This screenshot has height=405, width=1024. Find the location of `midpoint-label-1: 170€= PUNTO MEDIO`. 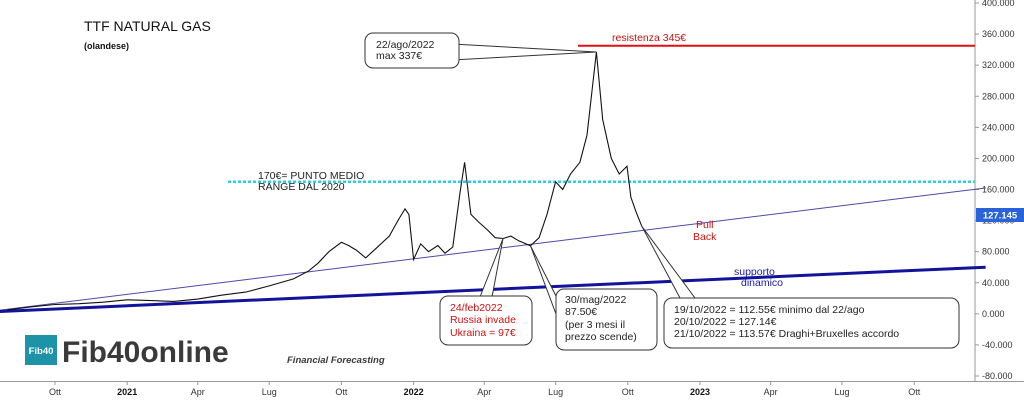

midpoint-label-1: 170€= PUNTO MEDIO is located at coordinates (311, 176).